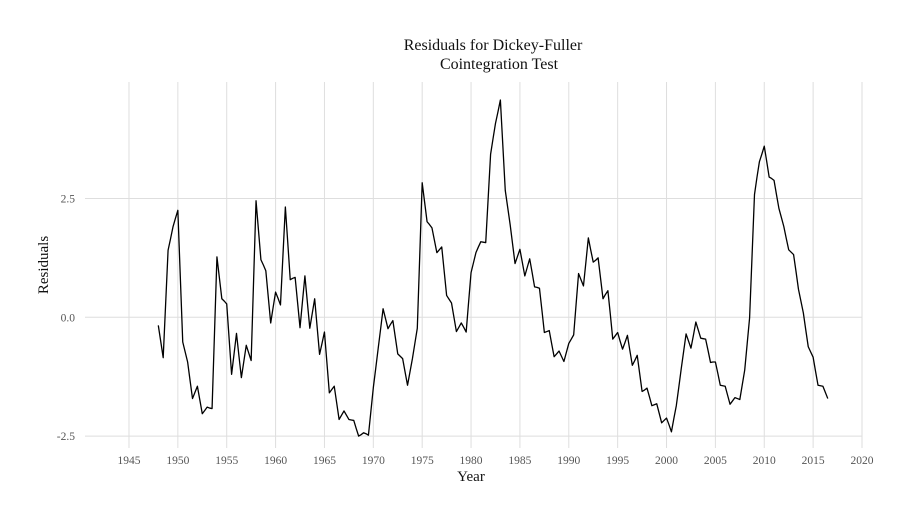 The width and height of the screenshot is (900, 519). What do you see at coordinates (471, 461) in the screenshot?
I see `x-tick-label-1980: 1980` at bounding box center [471, 461].